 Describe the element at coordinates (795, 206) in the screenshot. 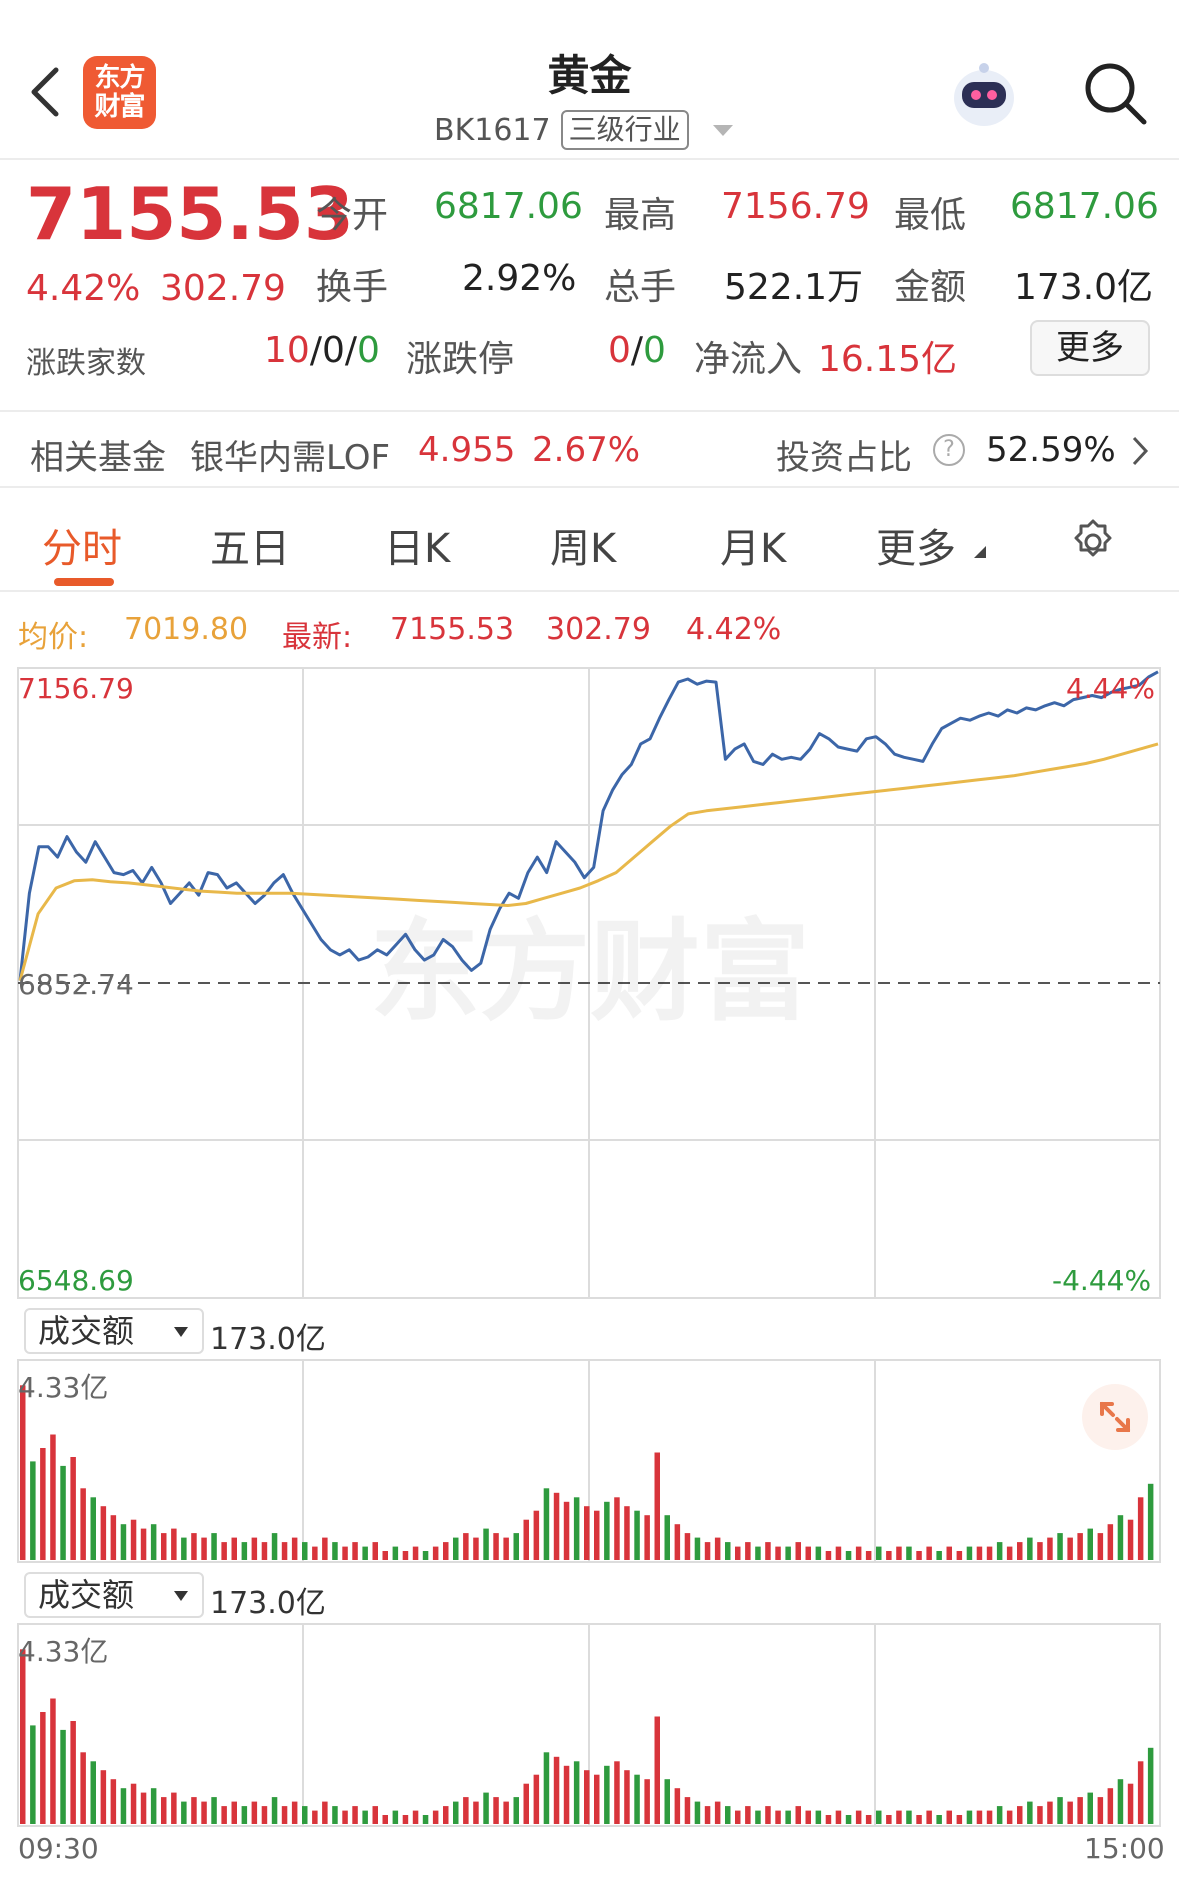

I see `high-value: 7156.79` at that location.